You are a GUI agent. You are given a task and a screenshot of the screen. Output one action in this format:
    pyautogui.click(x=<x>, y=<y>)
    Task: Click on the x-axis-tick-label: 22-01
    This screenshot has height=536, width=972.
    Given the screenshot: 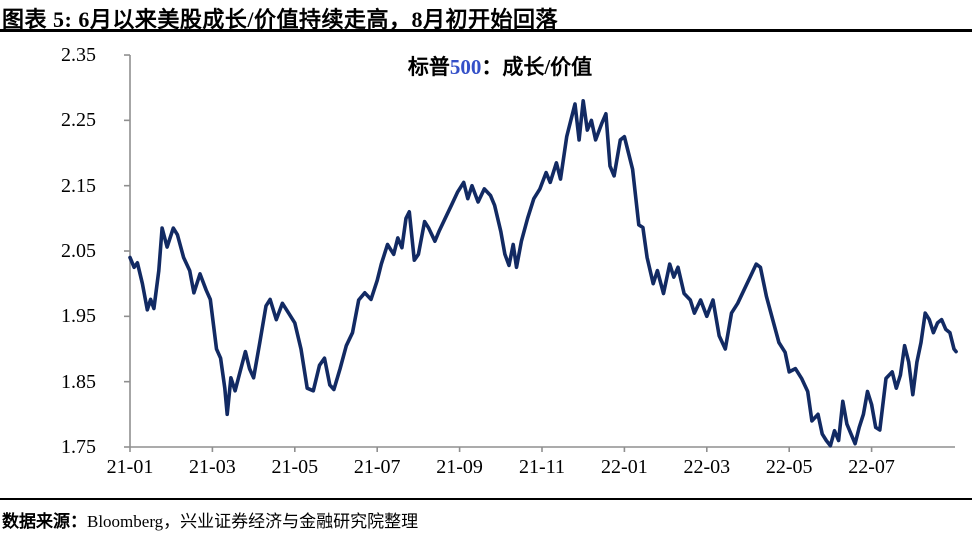 What is the action you would take?
    pyautogui.click(x=624, y=467)
    